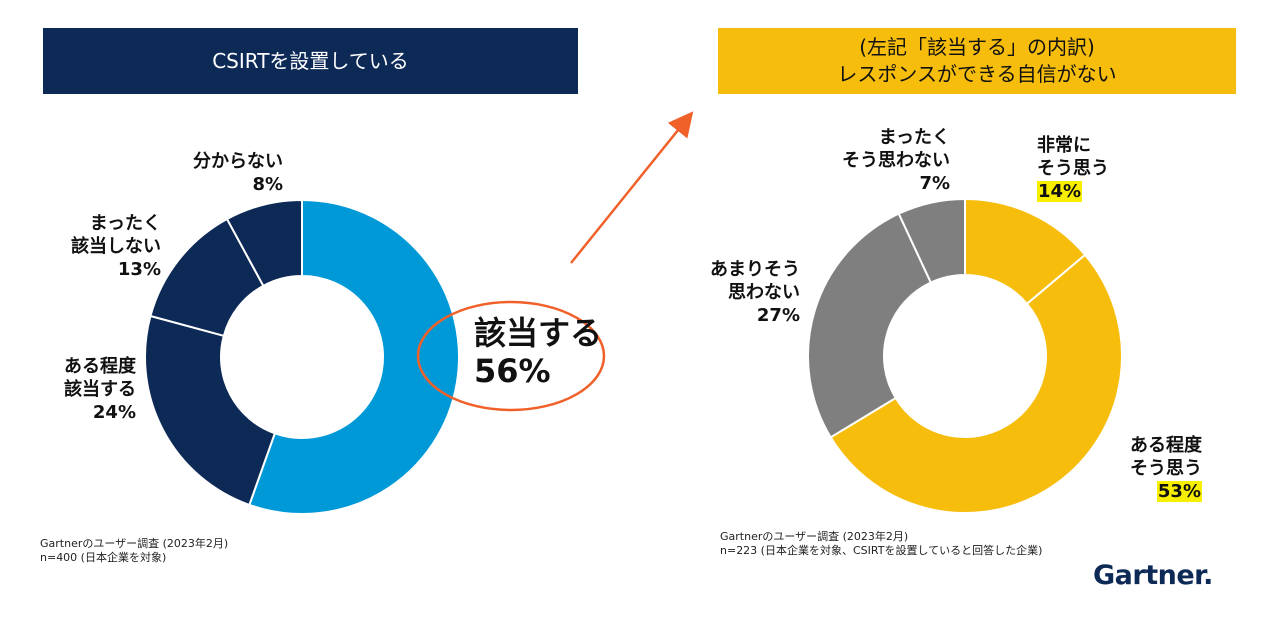  What do you see at coordinates (755, 269) in the screenshot?
I see `right-label-amari-line1: あまりそう` at bounding box center [755, 269].